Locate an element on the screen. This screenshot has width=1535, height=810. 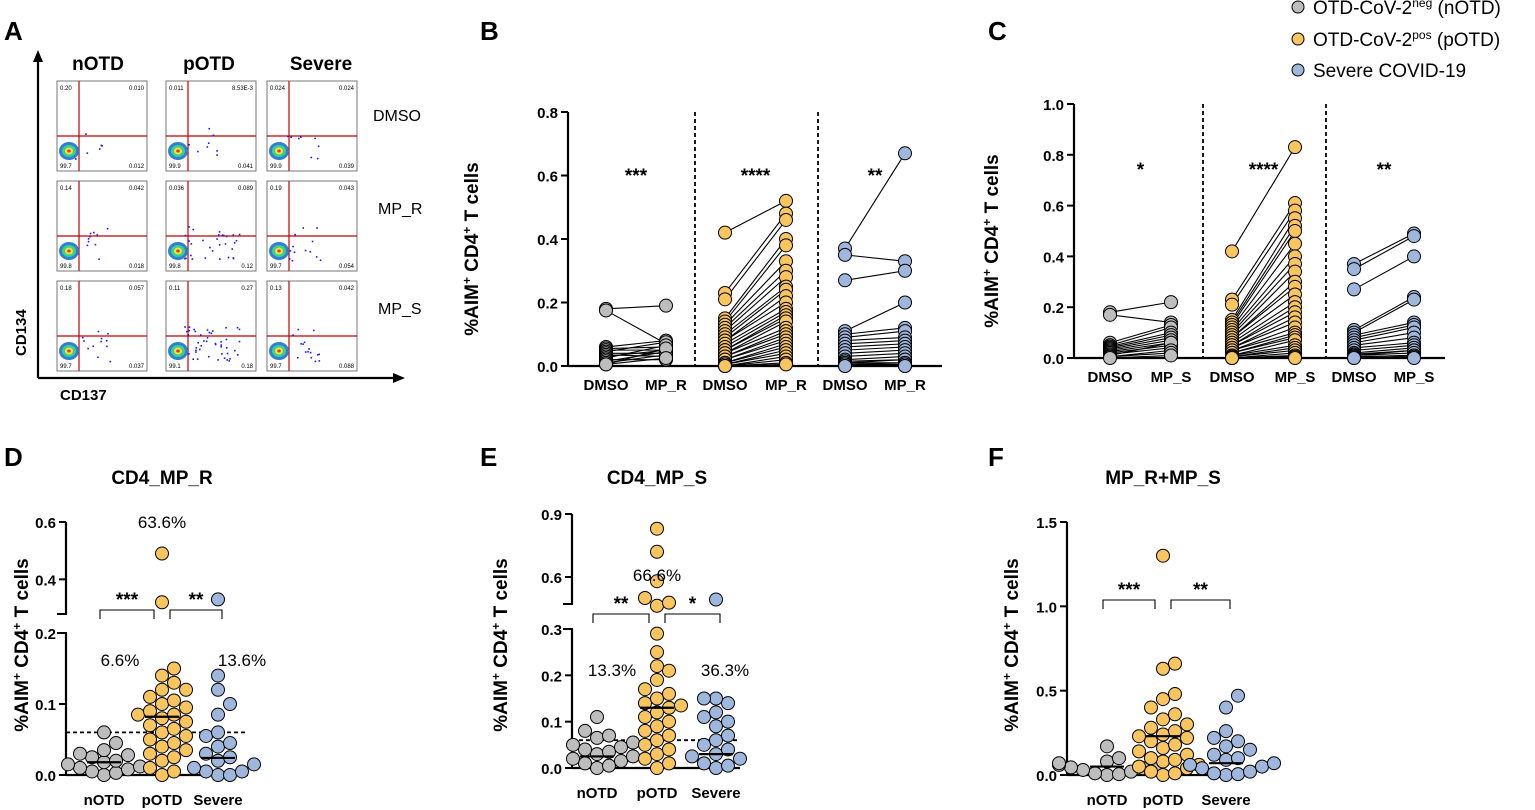
x-tick-label: Severe is located at coordinates (217, 800).